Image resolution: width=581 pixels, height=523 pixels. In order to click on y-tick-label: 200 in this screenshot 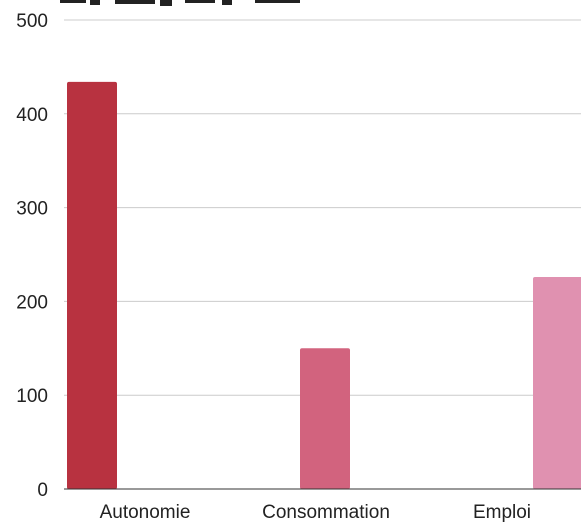, I will do `click(32, 302)`.